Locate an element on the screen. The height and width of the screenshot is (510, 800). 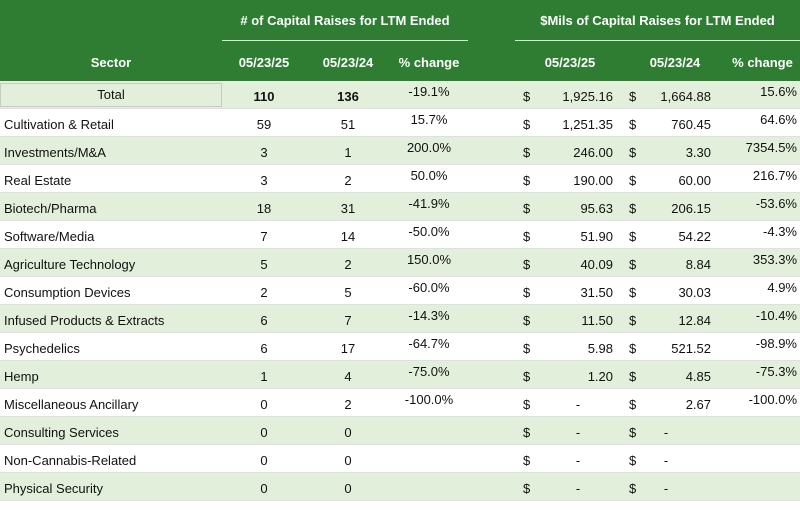
count-2024-cell: 51 is located at coordinates (348, 124).